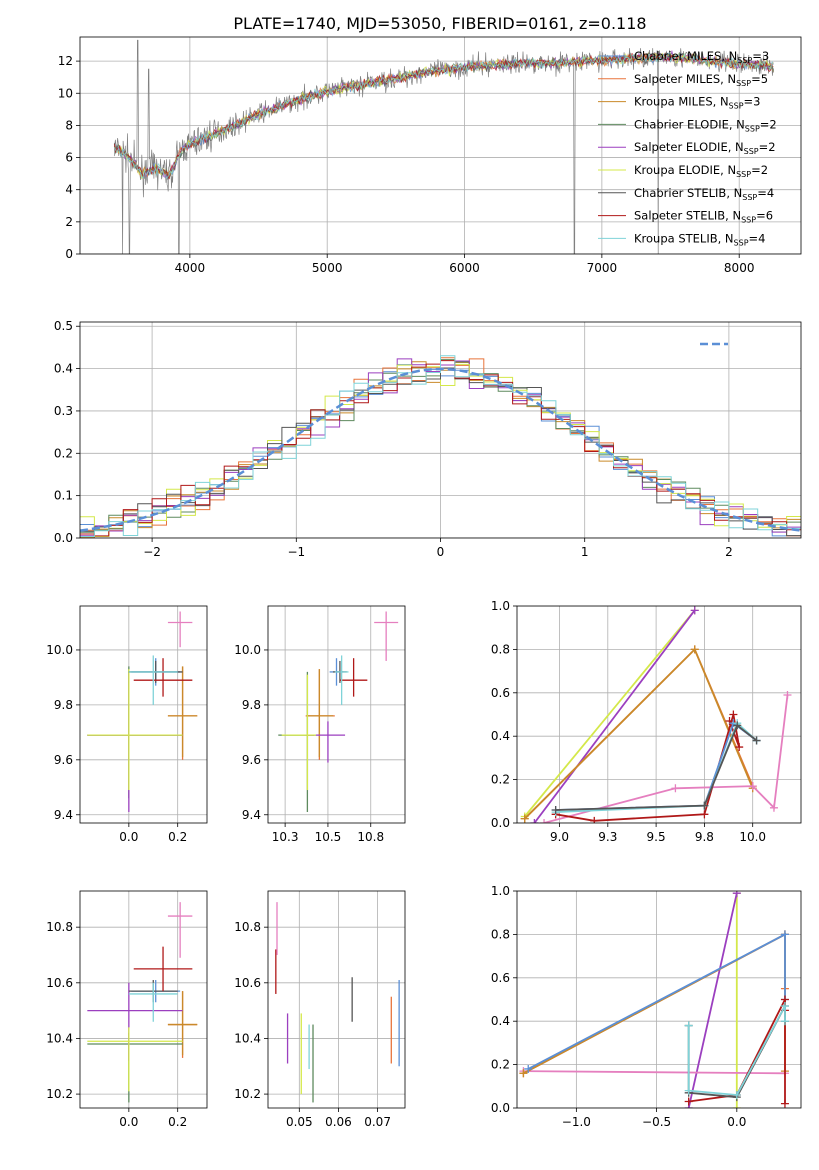  Describe the element at coordinates (602, 268) in the screenshot. I see `x-tick-label: 7000` at that location.